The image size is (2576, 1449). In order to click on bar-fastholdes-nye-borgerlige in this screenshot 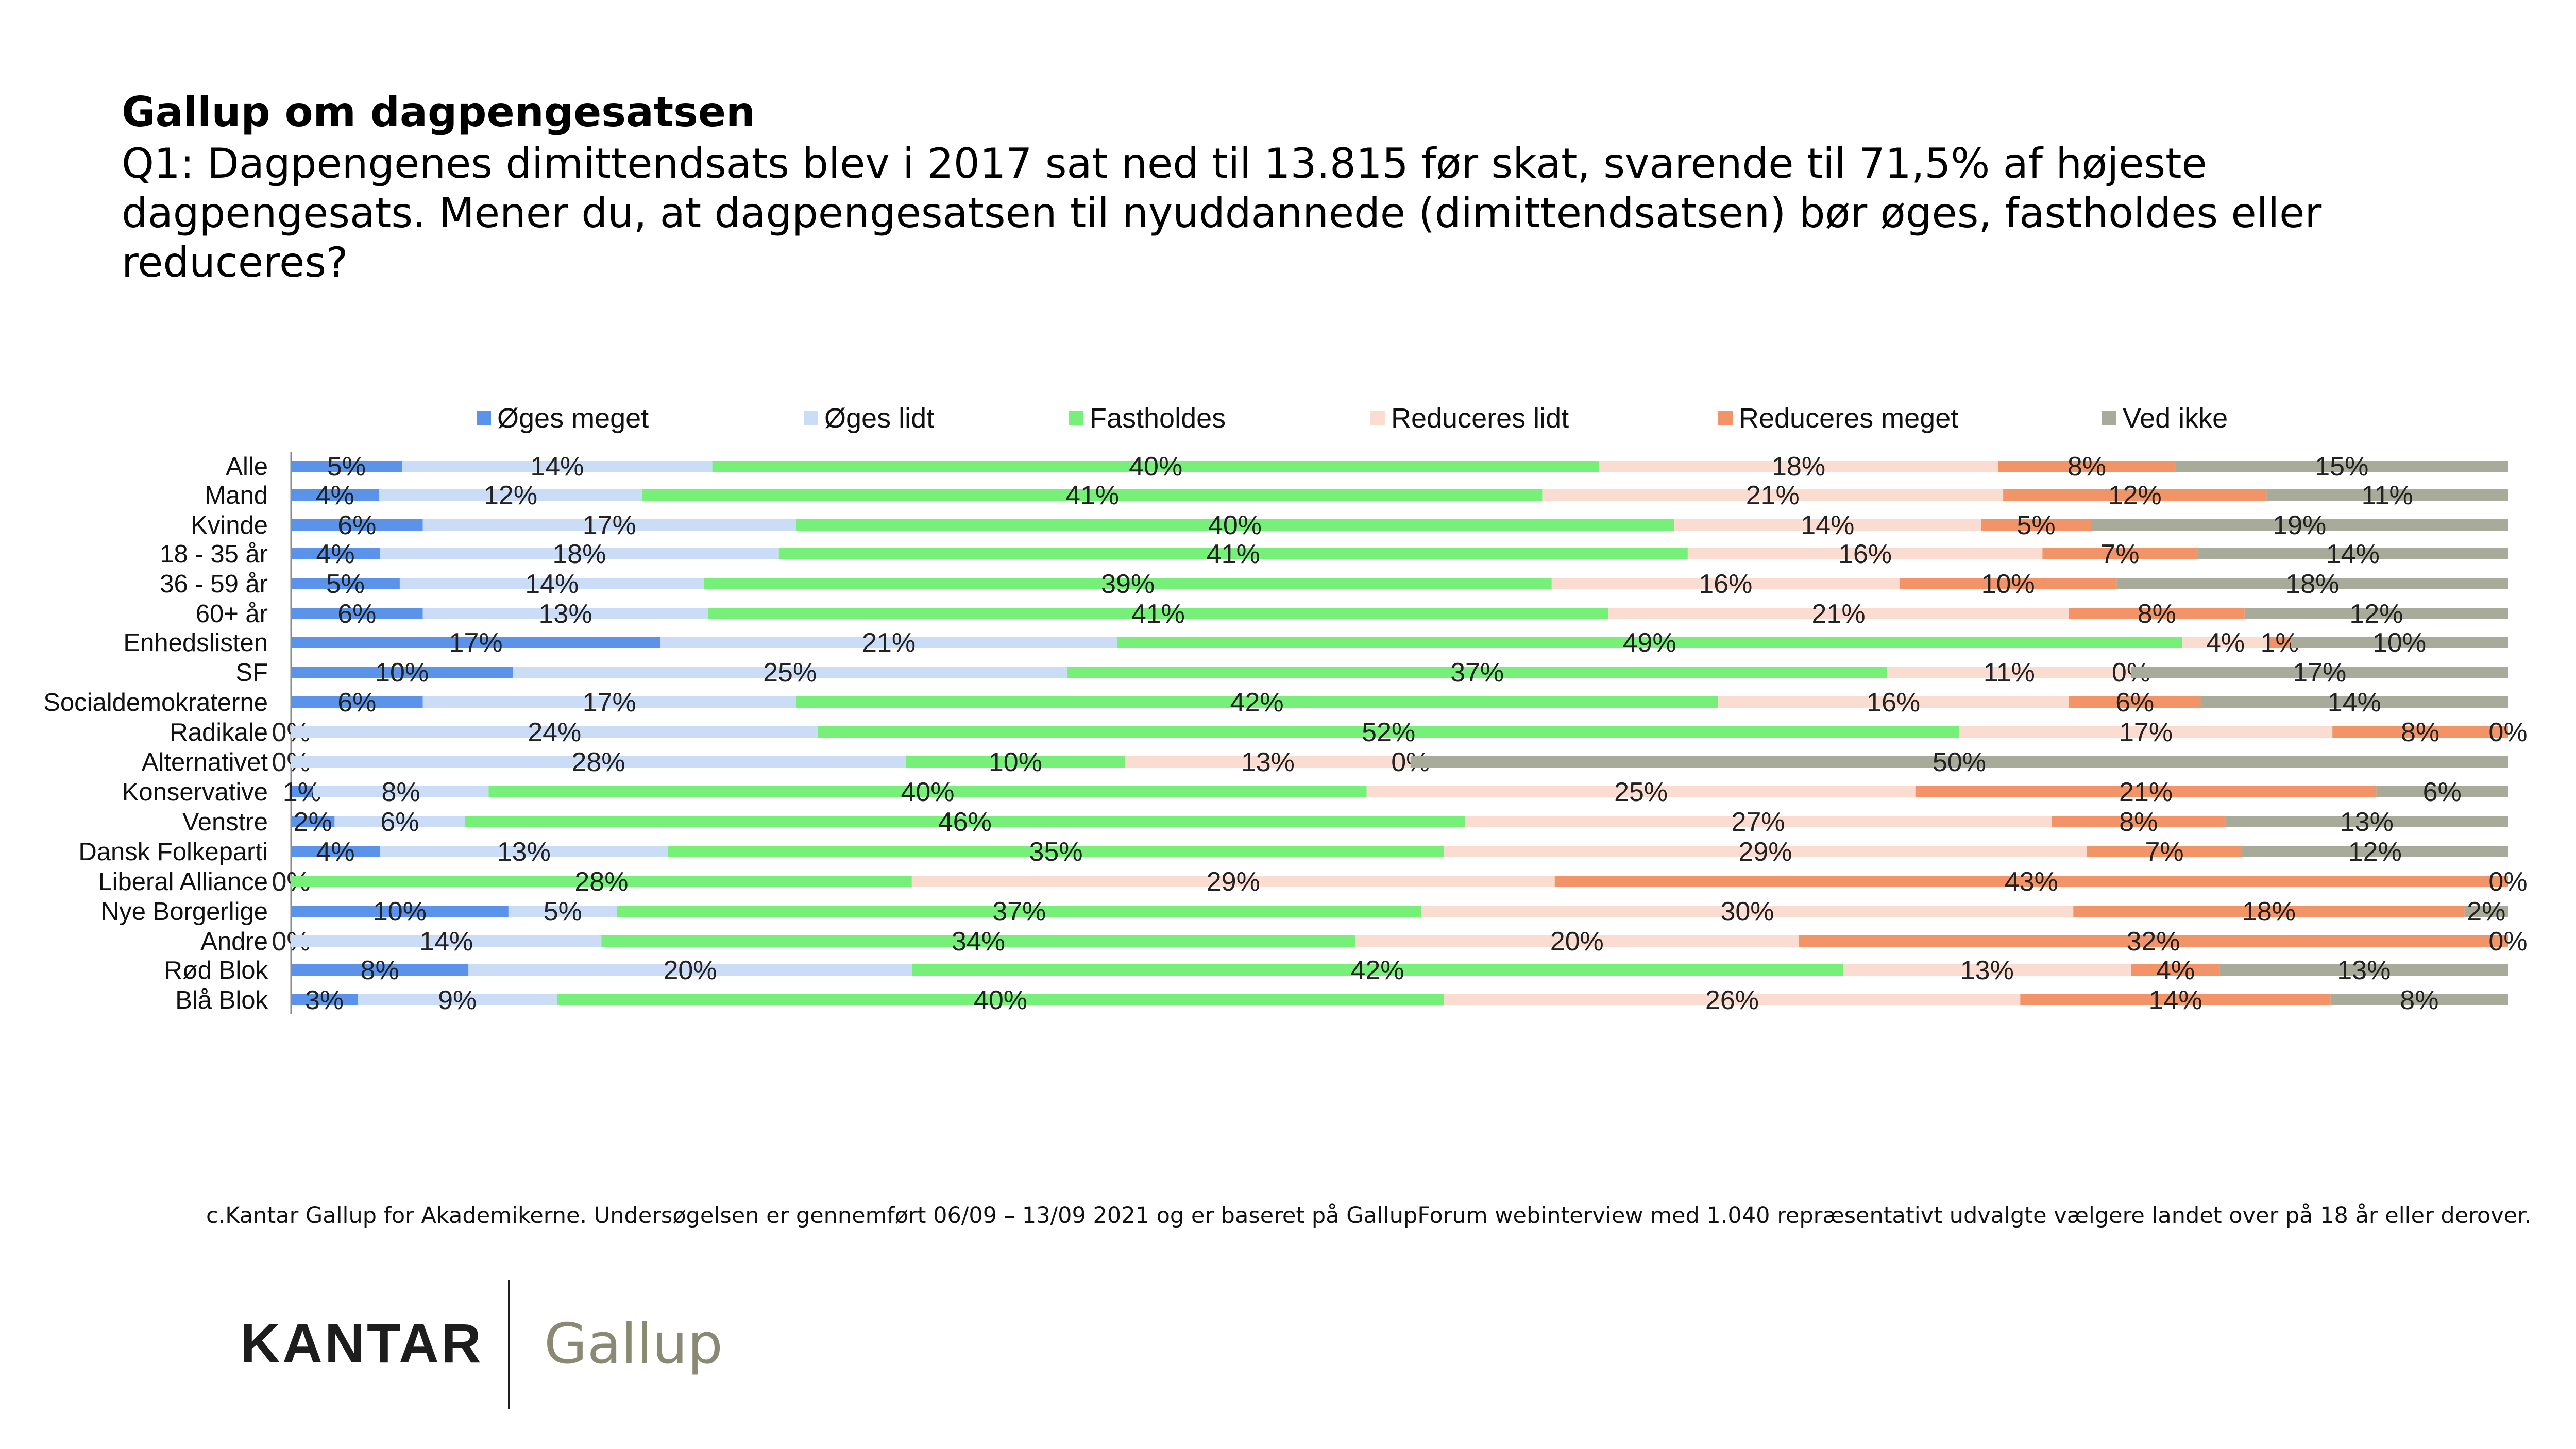, I will do `click(1019, 912)`.